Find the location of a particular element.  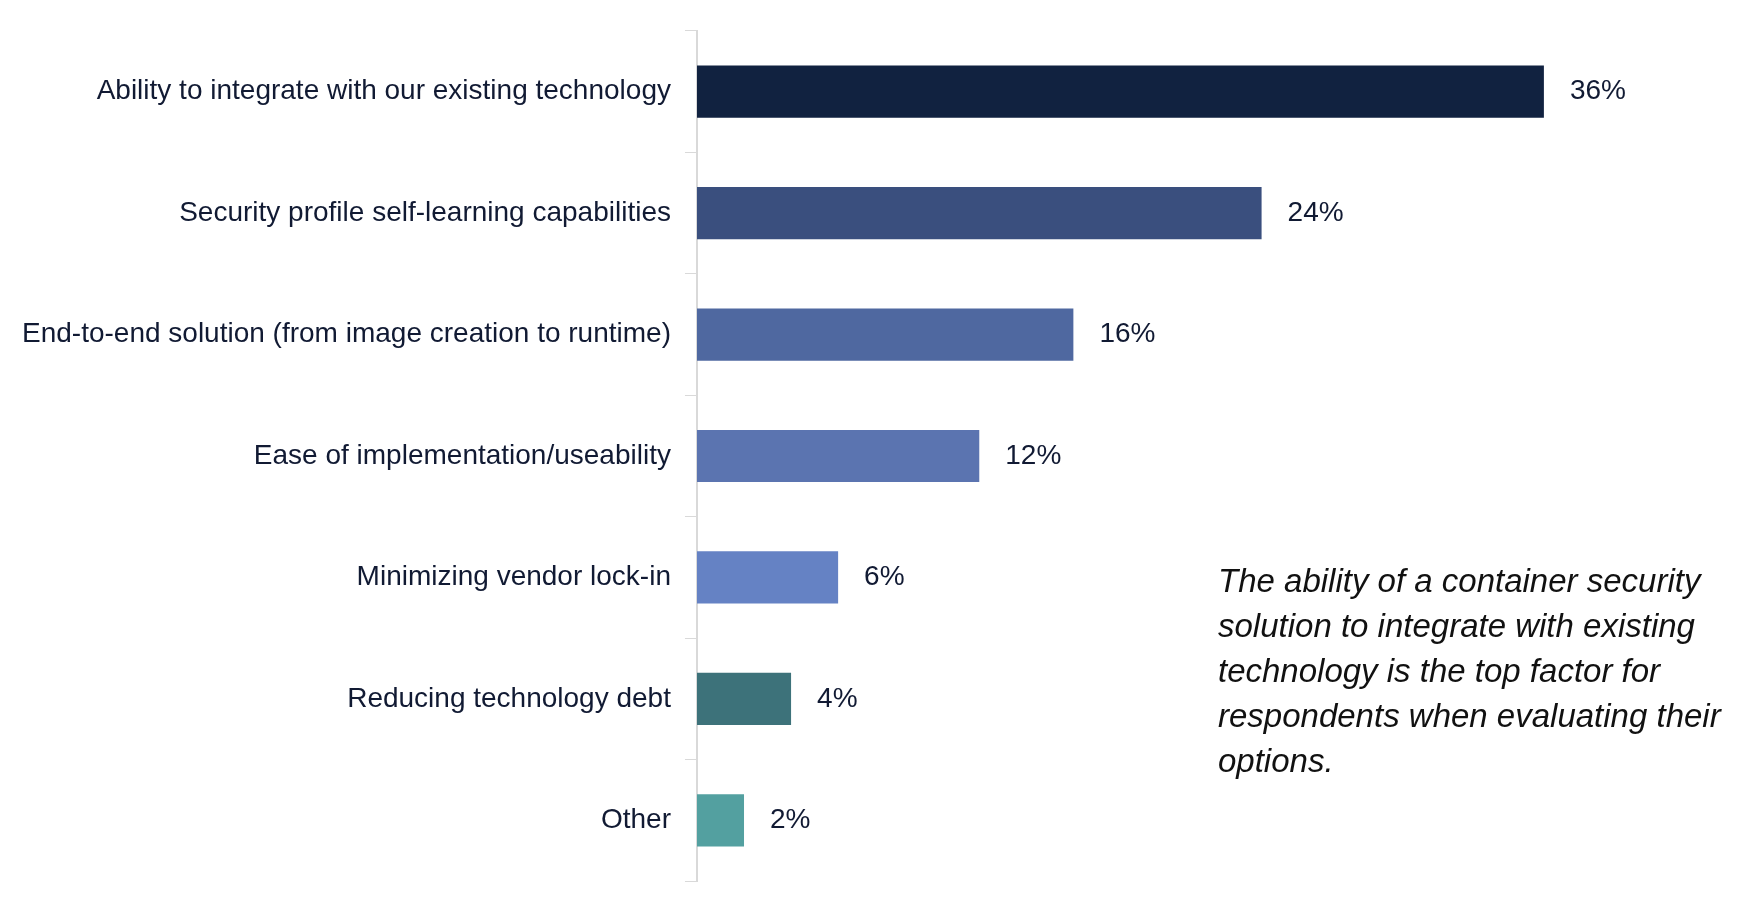

y-tick-label: Ease of implementation/useability is located at coordinates (462, 454).